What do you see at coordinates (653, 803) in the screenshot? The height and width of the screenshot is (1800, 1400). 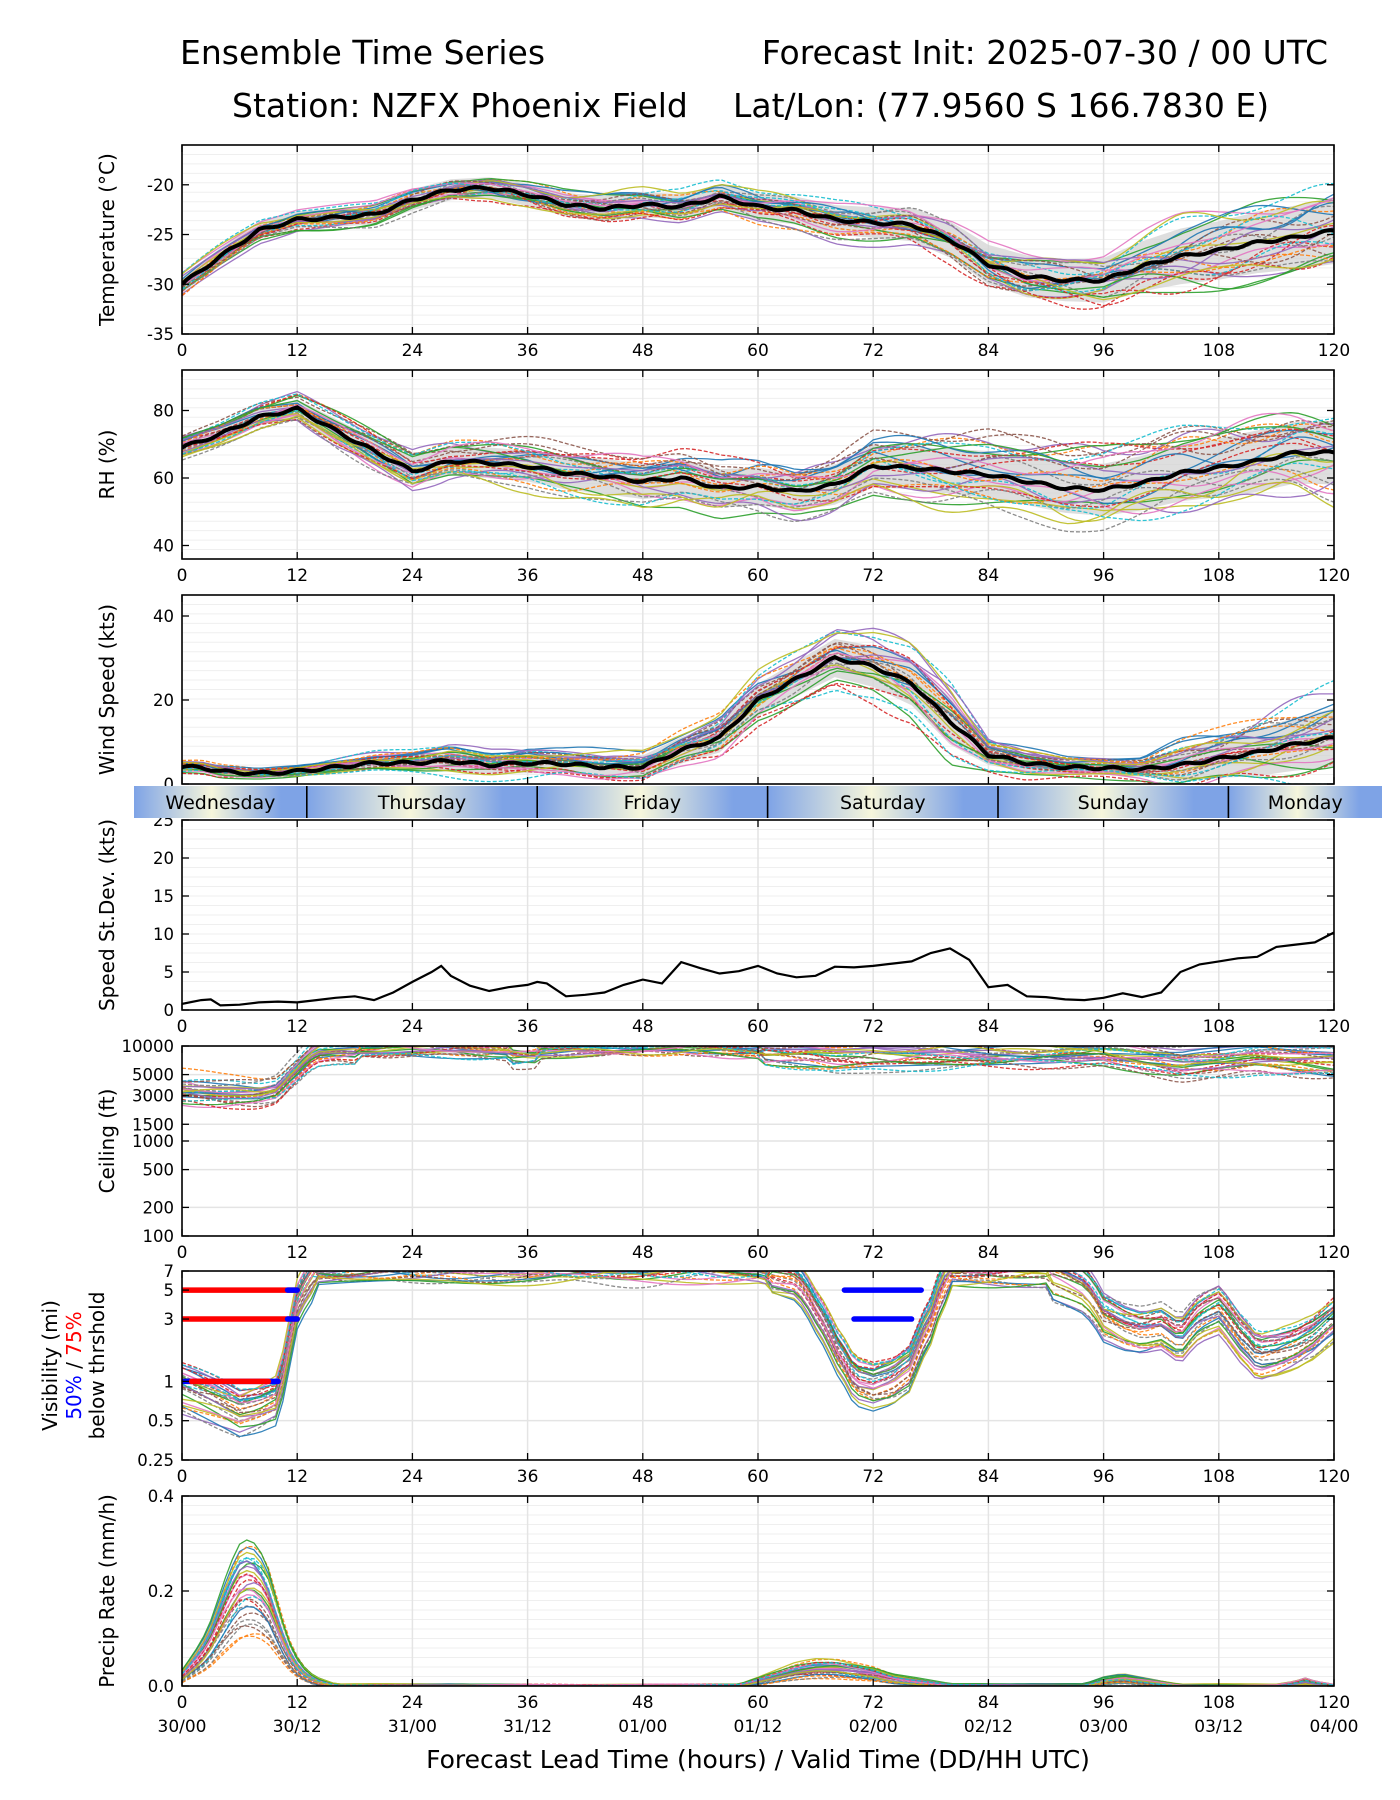 I see `day-label: Friday` at bounding box center [653, 803].